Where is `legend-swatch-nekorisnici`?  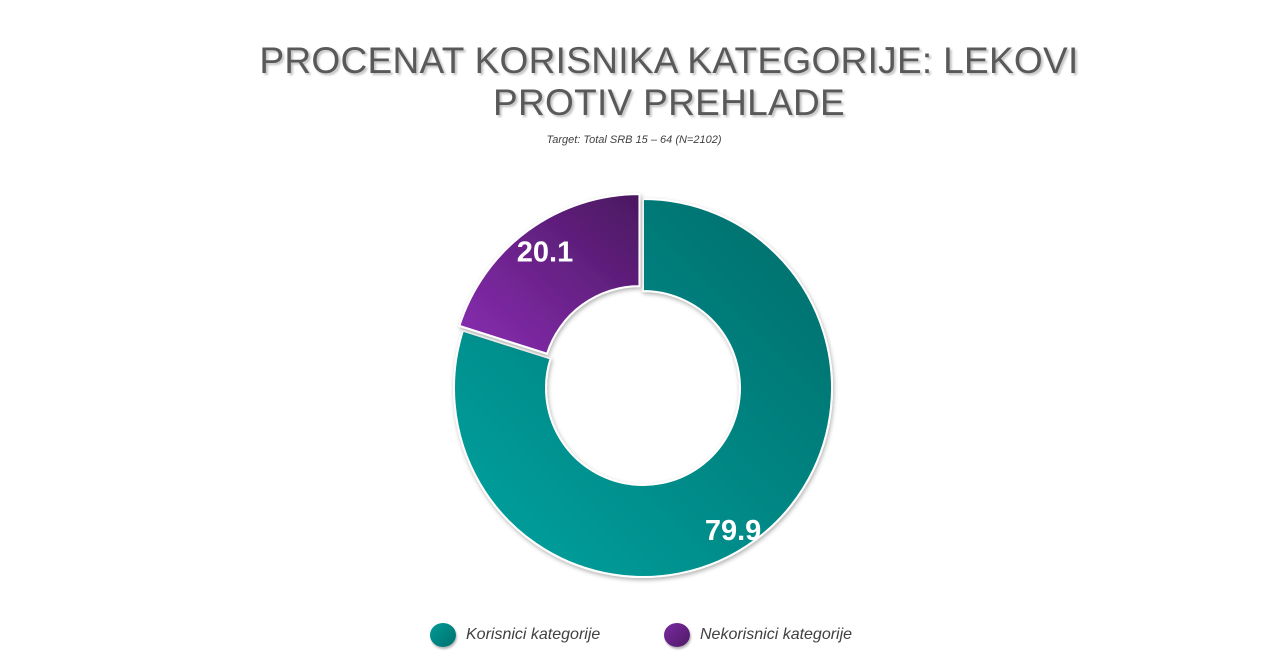
legend-swatch-nekorisnici is located at coordinates (677, 635).